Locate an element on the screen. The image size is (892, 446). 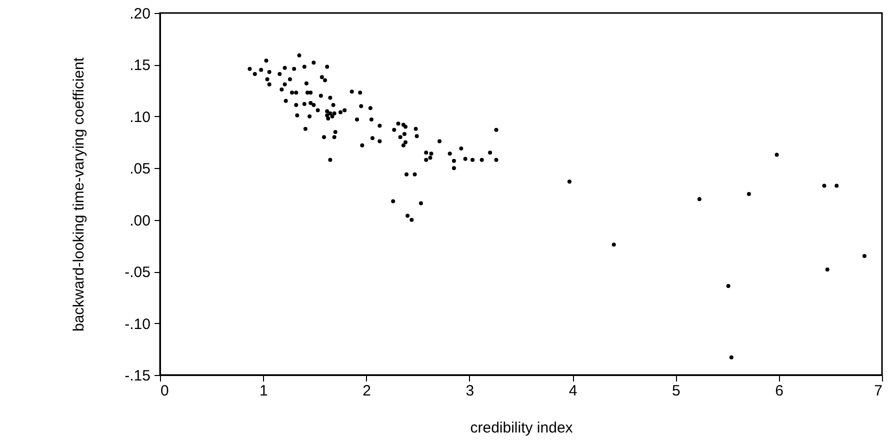
x-tick-label: 2 is located at coordinates (366, 391).